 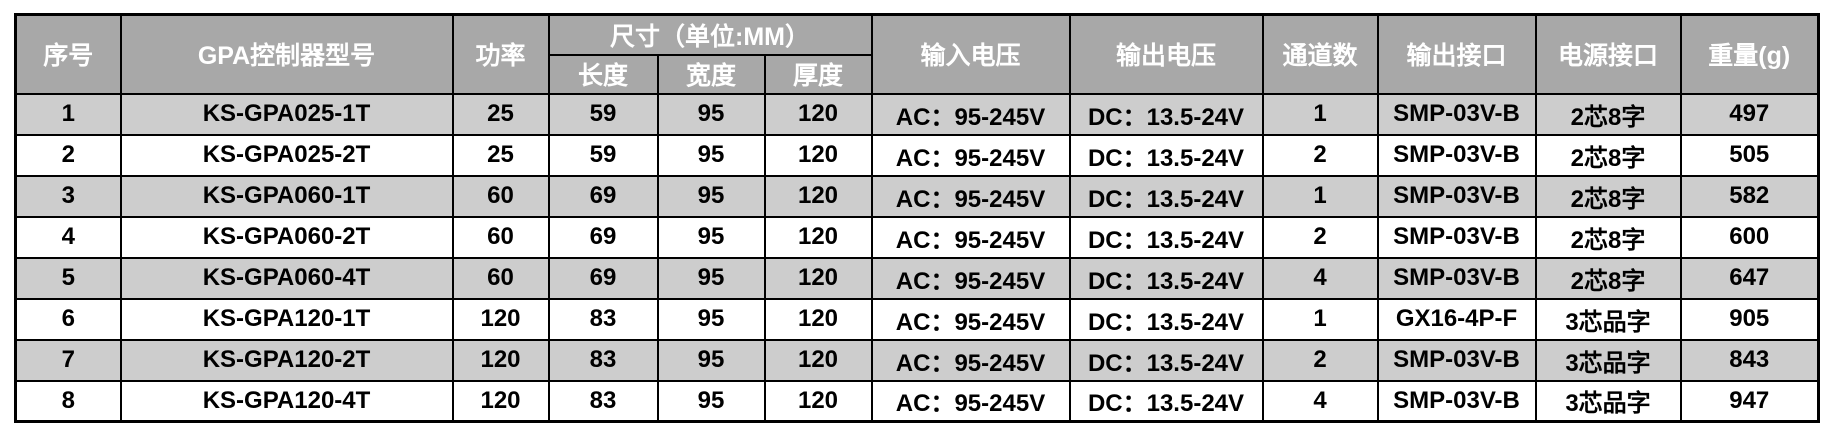 I want to click on column-header-weight: 重量(g), so click(x=1749, y=54).